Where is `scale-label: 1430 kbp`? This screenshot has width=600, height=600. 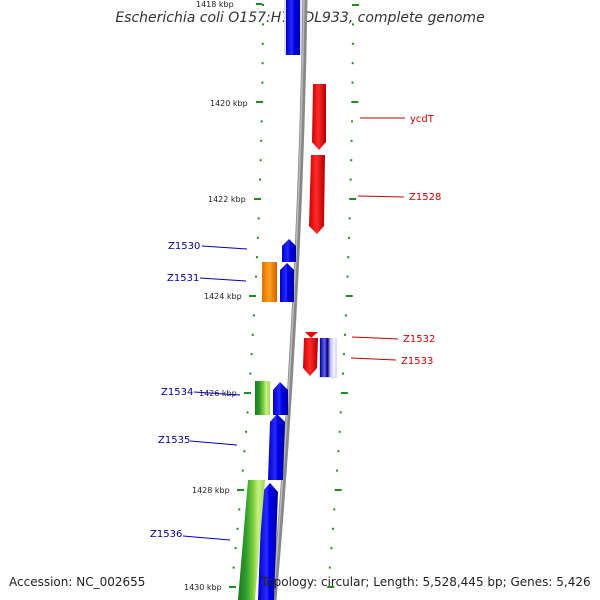
scale-label: 1430 kbp is located at coordinates (203, 587).